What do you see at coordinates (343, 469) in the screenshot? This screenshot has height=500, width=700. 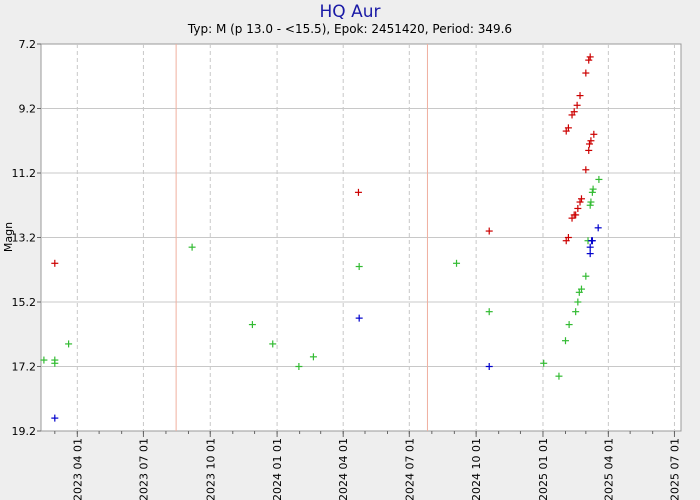 I see `x-tick-label: 2024 04 01` at bounding box center [343, 469].